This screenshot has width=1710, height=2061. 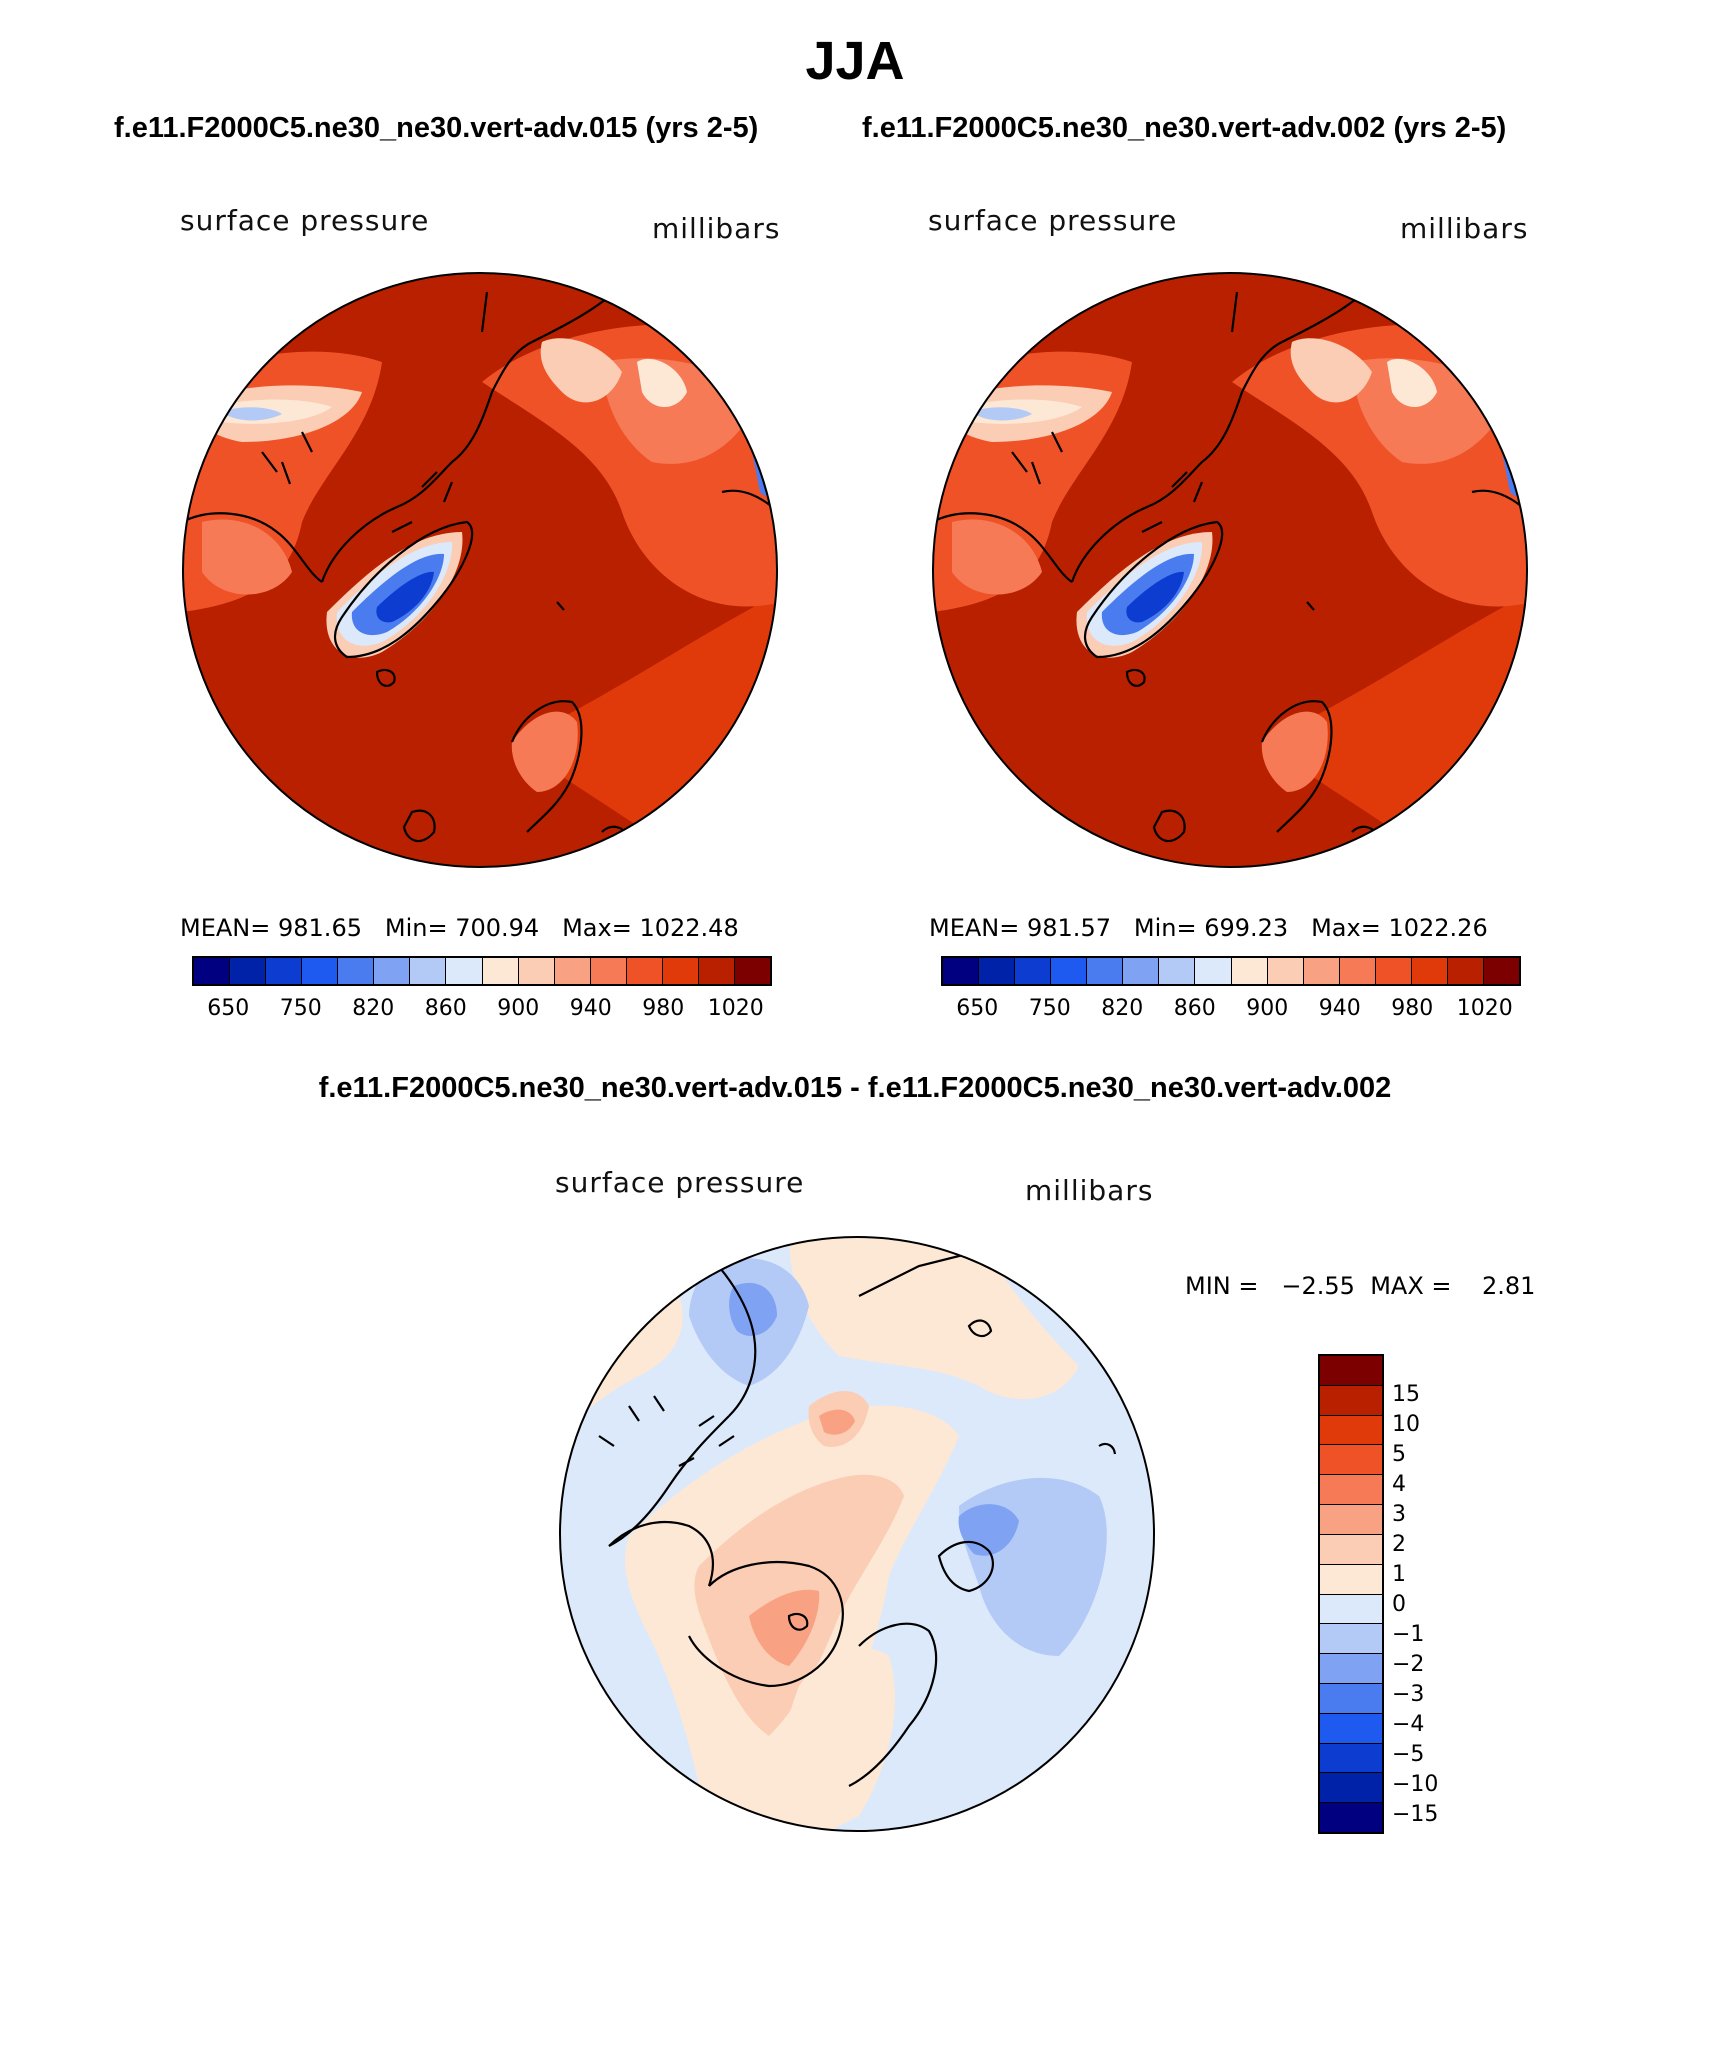 I want to click on colorbar-tick-label: 0, so click(x=1399, y=1604).